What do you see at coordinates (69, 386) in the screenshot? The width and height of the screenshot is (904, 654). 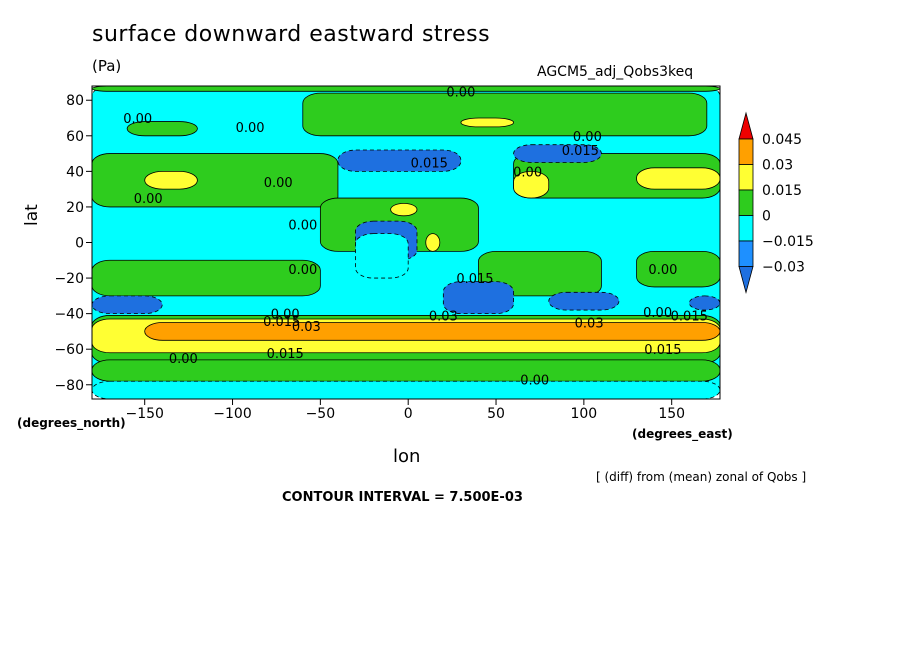 I see `y-tick-label: −80` at bounding box center [69, 386].